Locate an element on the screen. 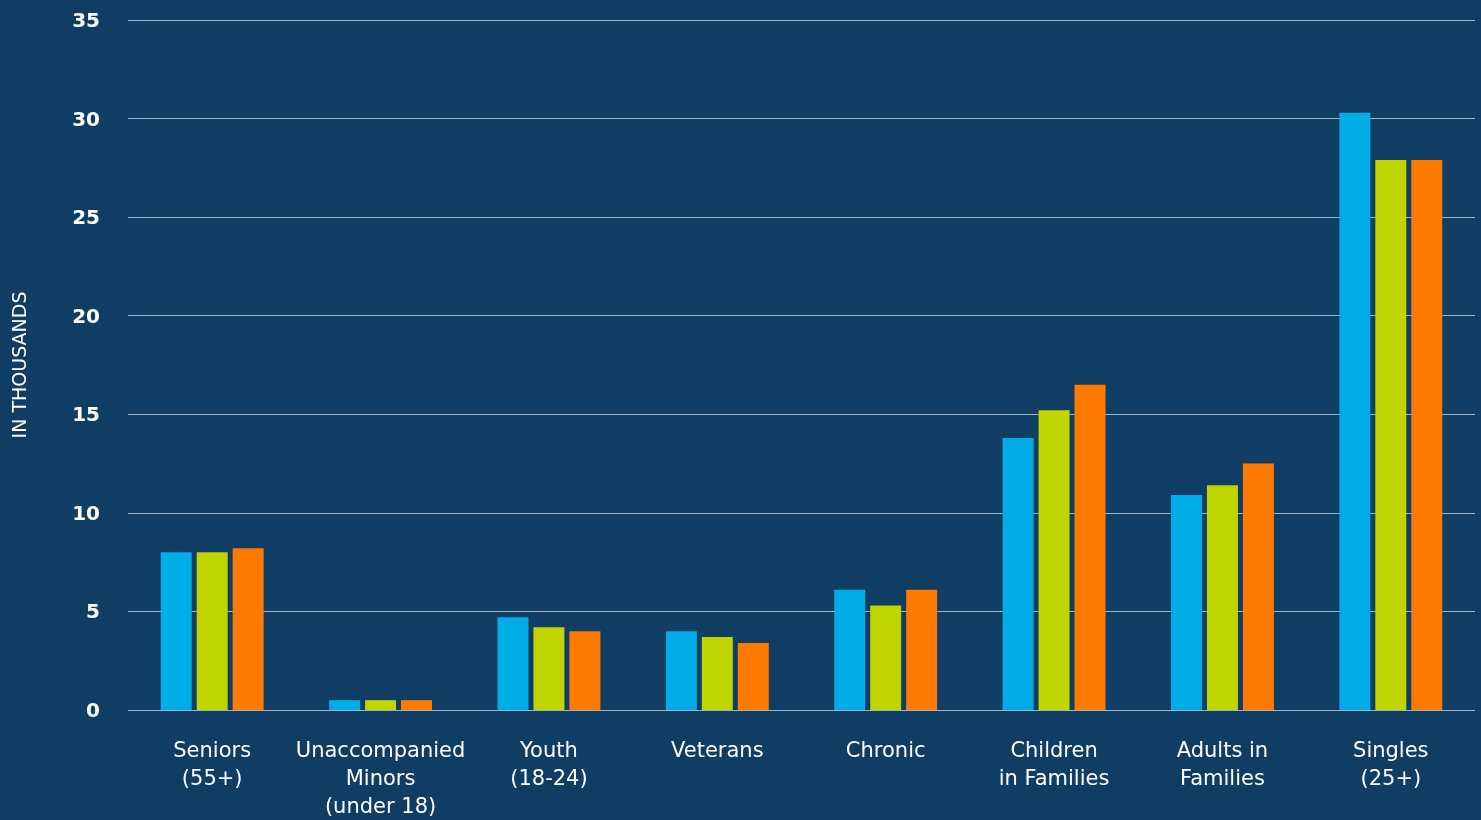  x-tick-label: Children in Families is located at coordinates (1054, 764).